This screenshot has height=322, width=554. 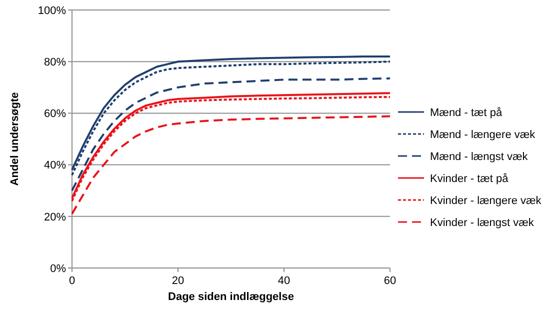 I want to click on legend-label: Kvinder - tæt på, so click(x=470, y=178).